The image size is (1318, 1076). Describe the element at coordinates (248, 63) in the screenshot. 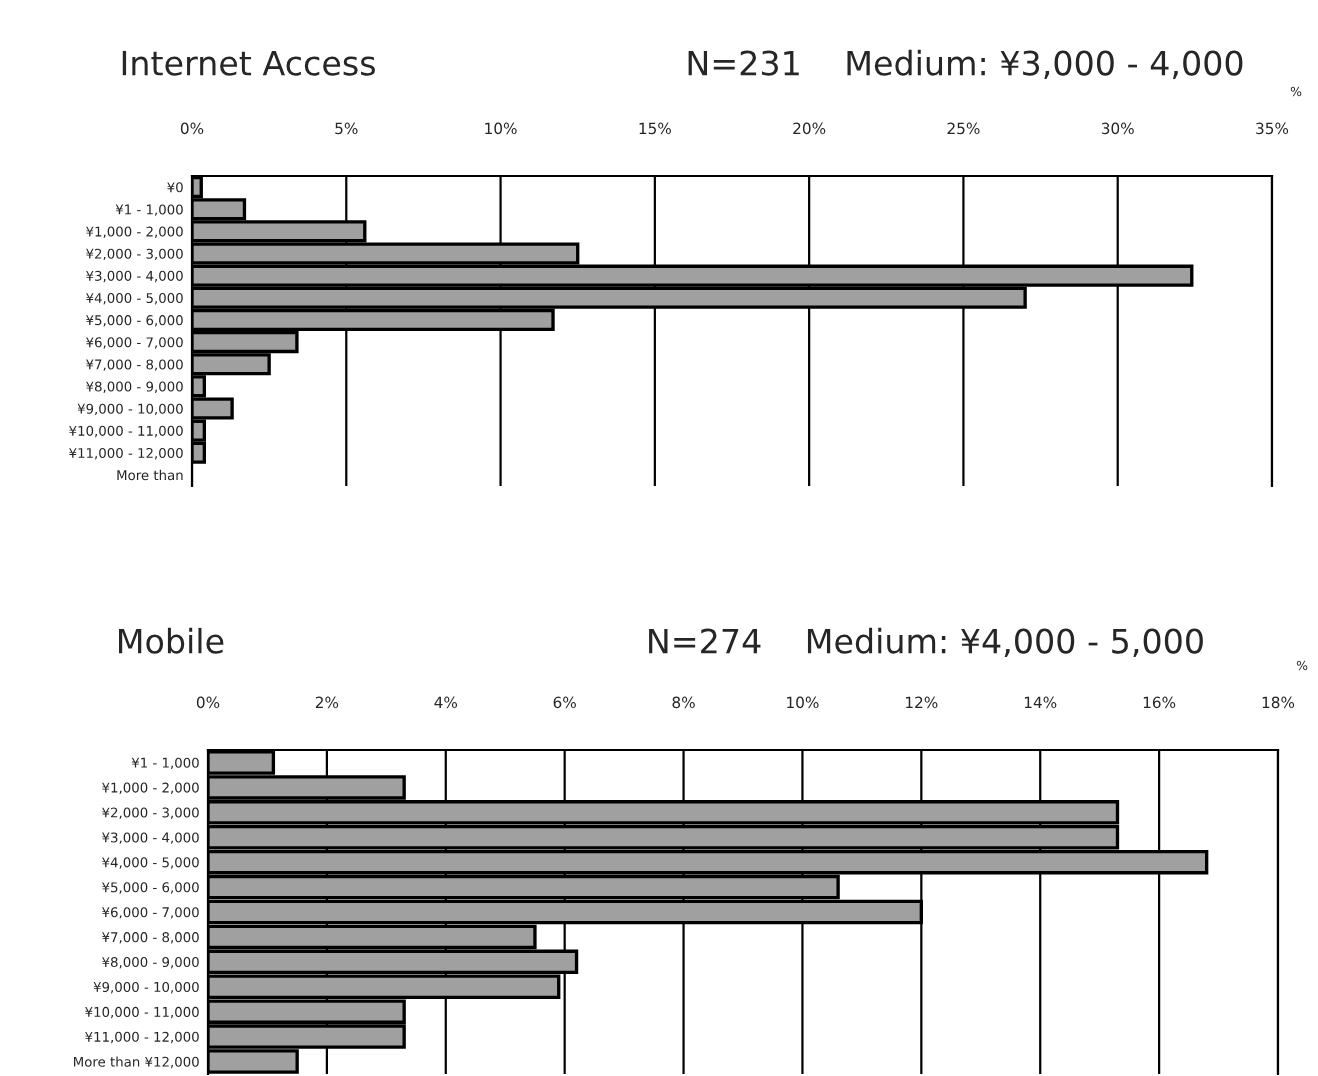

I see `chart-title: Internet Access` at that location.